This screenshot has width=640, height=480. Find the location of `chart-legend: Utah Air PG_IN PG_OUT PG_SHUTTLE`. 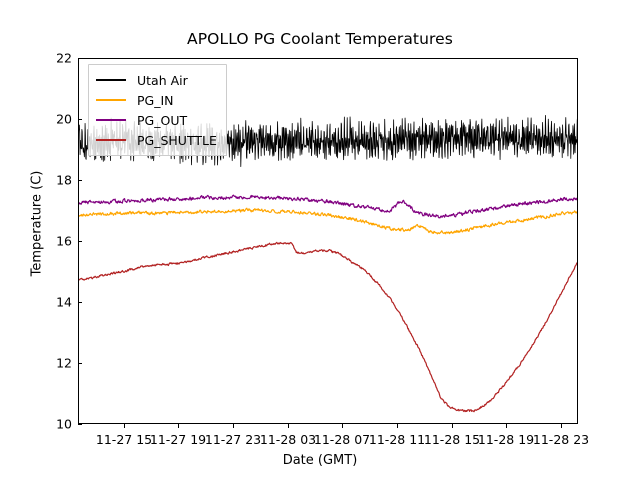

chart-legend: Utah Air PG_IN PG_OUT PG_SHUTTLE is located at coordinates (157, 110).